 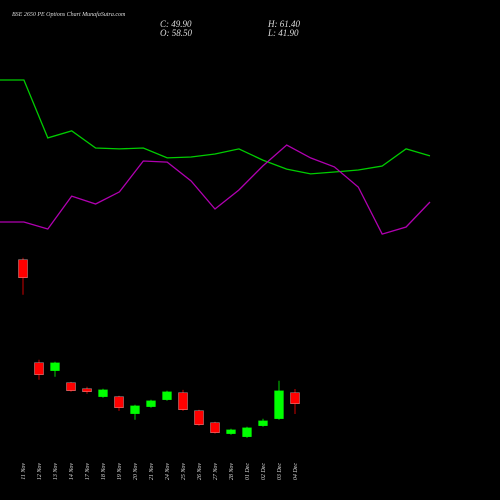 I want to click on high-info: H: 61.40, so click(x=283, y=24).